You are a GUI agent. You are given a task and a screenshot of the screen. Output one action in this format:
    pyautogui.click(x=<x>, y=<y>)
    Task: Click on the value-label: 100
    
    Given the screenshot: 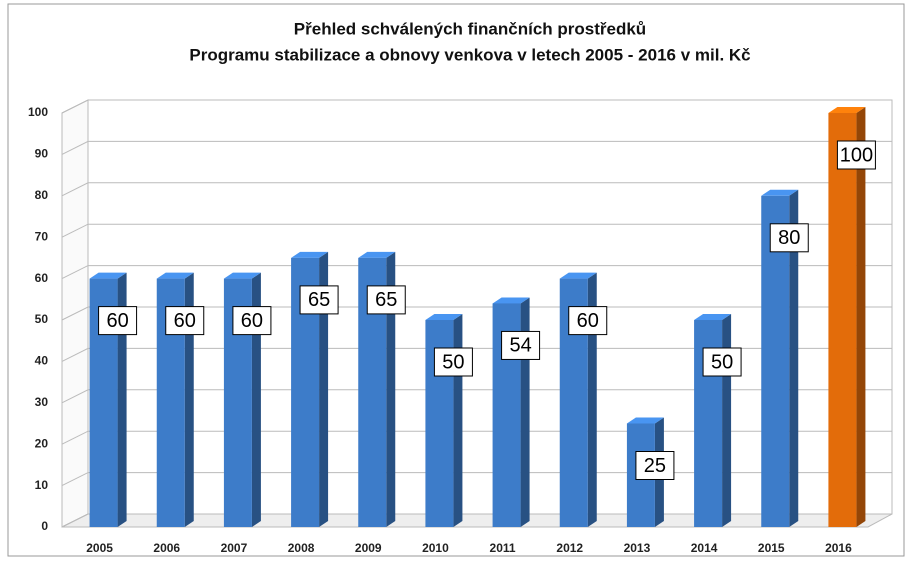 What is the action you would take?
    pyautogui.click(x=856, y=155)
    